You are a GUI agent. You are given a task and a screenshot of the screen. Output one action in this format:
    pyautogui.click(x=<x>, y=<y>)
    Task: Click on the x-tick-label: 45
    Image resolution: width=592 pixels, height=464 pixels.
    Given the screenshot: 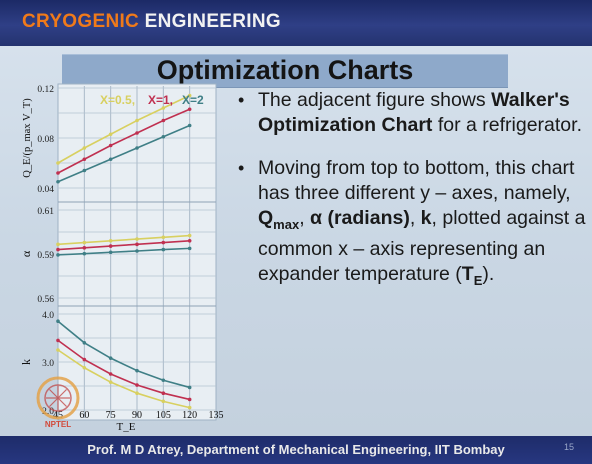 What is the action you would take?
    pyautogui.click(x=58, y=415)
    